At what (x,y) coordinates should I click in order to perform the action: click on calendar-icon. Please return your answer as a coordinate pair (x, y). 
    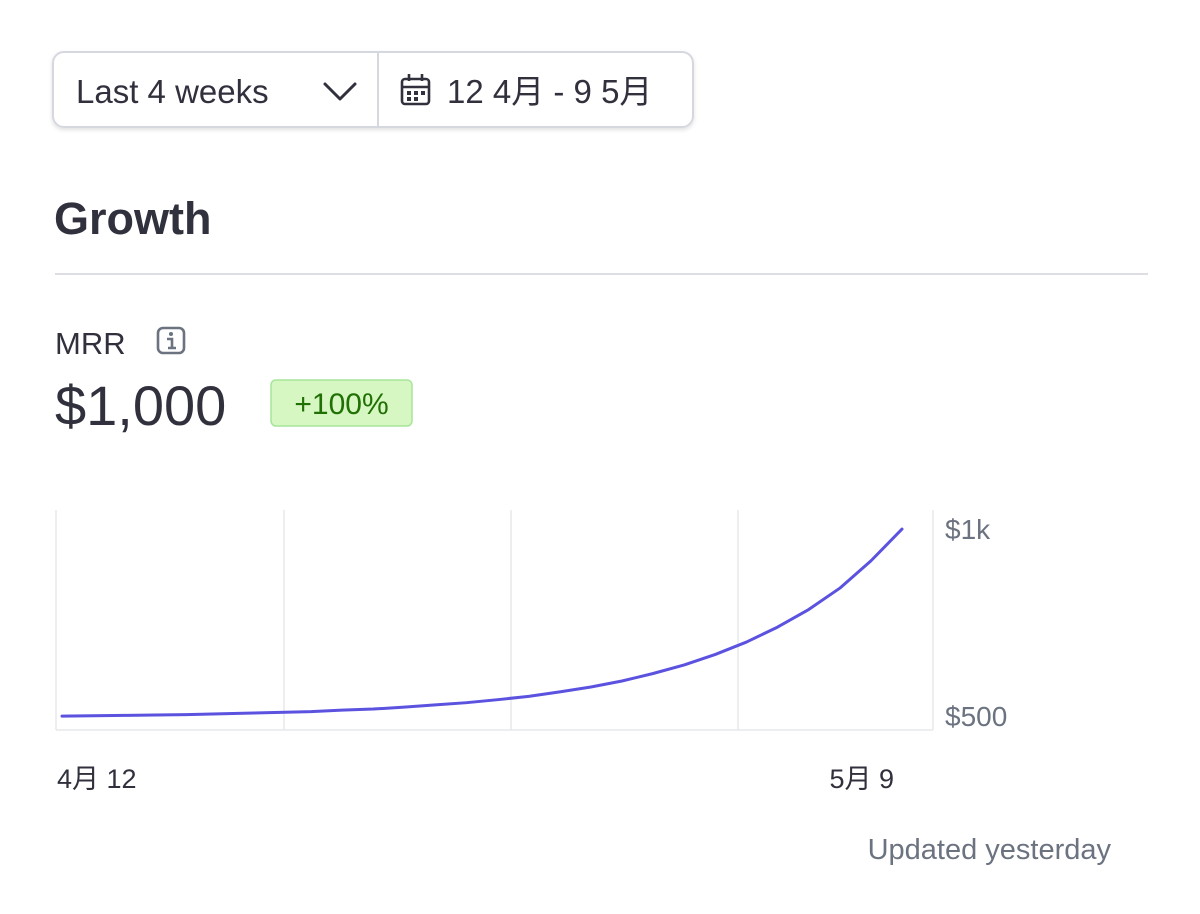
    Looking at the image, I should click on (415, 90).